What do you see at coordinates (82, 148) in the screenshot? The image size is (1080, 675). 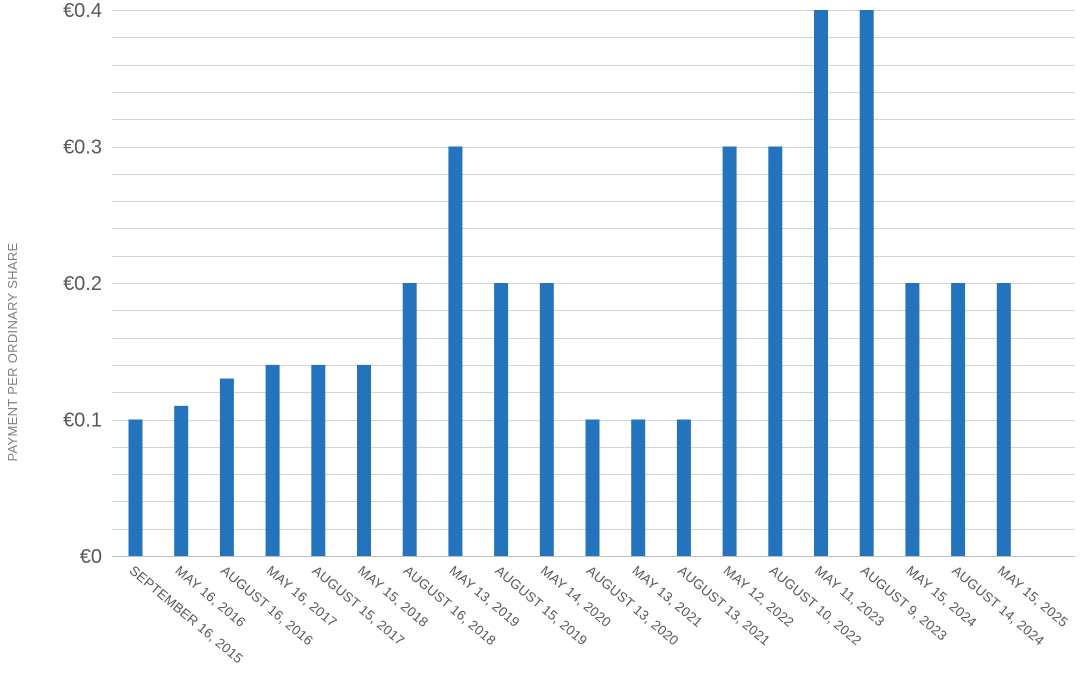 I see `y-tick-label: €0.3` at bounding box center [82, 148].